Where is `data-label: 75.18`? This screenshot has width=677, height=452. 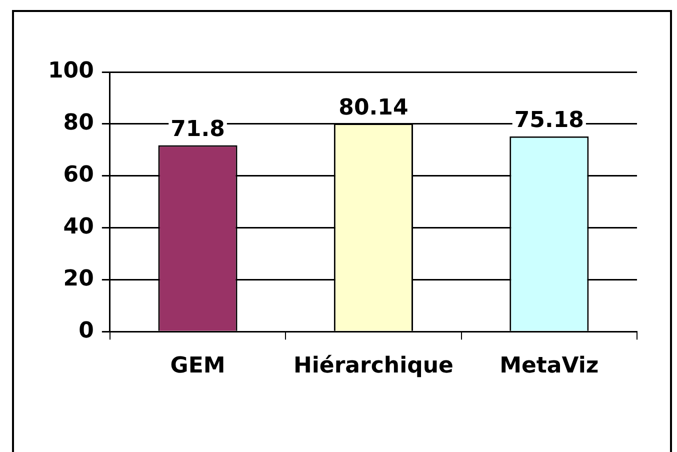 data-label: 75.18 is located at coordinates (549, 121).